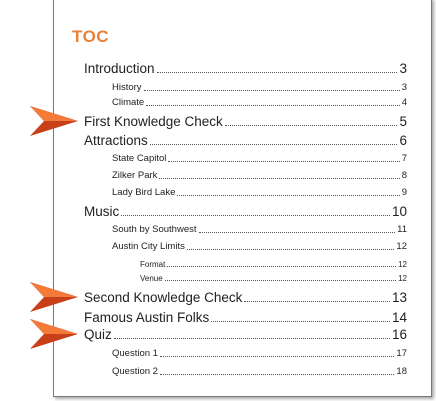 This screenshot has height=401, width=436. I want to click on toc-entry-label: Zilker Park, so click(135, 175).